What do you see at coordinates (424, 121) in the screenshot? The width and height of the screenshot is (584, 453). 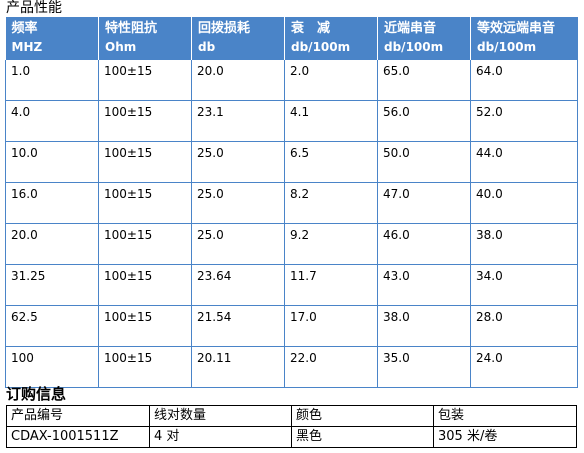 I see `table-cell: 56.0` at bounding box center [424, 121].